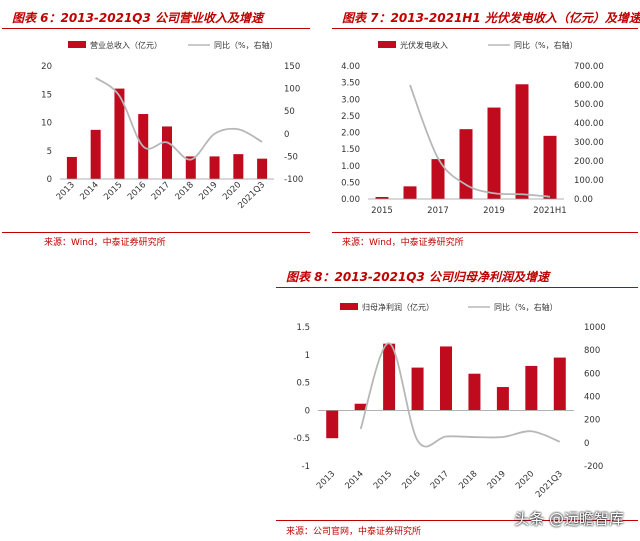 Image resolution: width=640 pixels, height=541 pixels. I want to click on y-right-tick-label: 700.00, so click(589, 67).